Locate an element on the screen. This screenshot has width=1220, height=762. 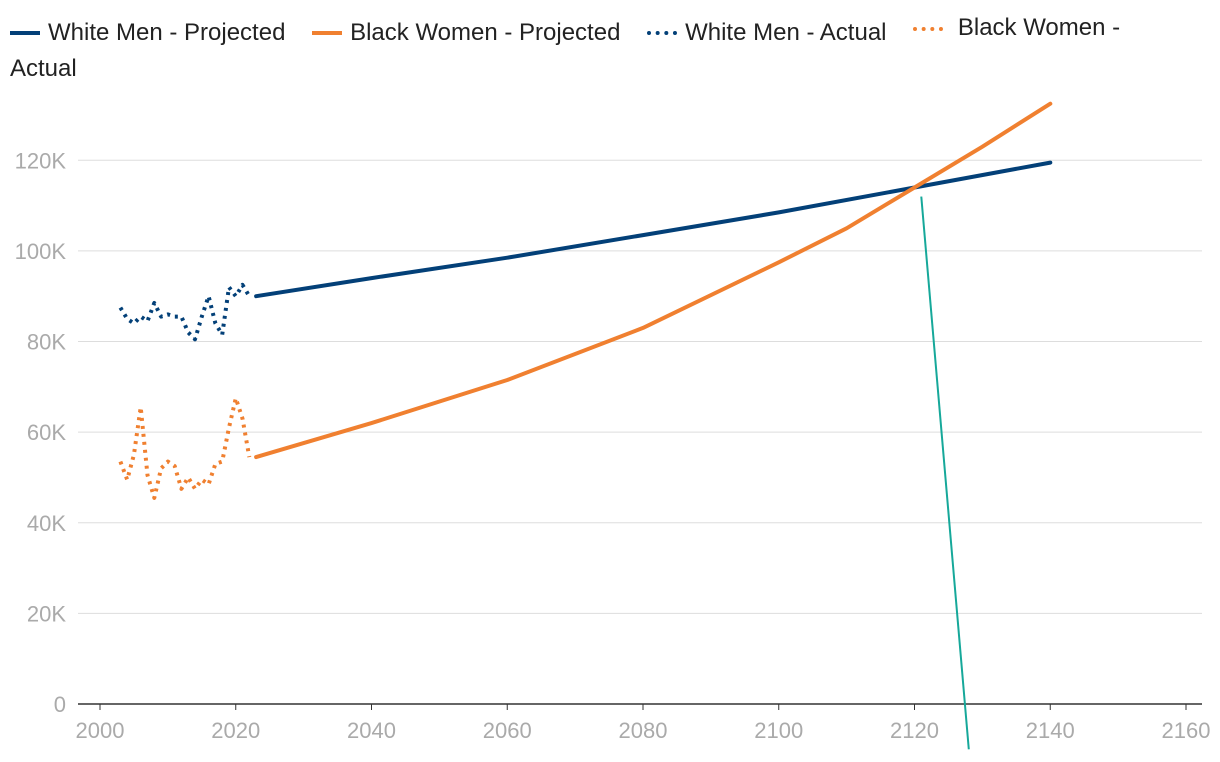
legend-swatch-black-women-actual is located at coordinates (928, 28).